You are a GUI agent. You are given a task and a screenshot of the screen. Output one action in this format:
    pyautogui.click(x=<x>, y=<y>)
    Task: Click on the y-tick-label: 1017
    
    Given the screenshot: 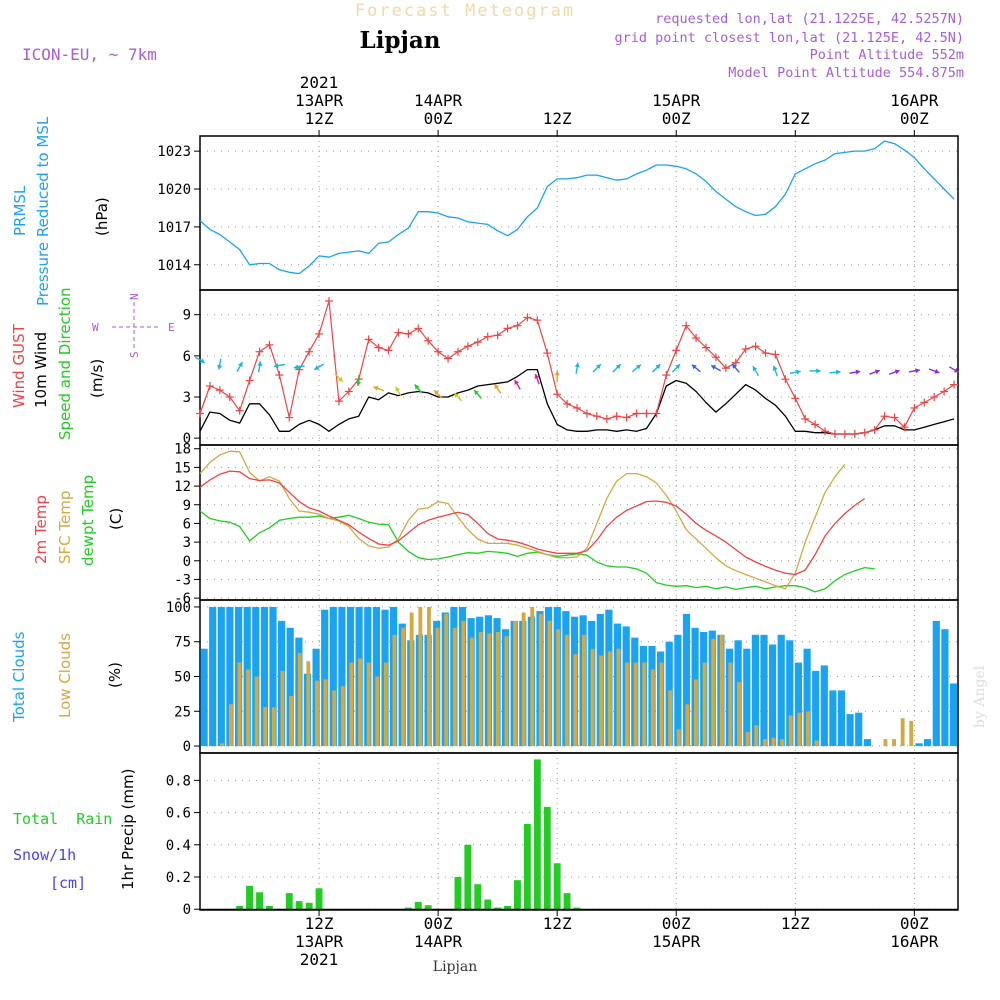 What is the action you would take?
    pyautogui.click(x=174, y=228)
    